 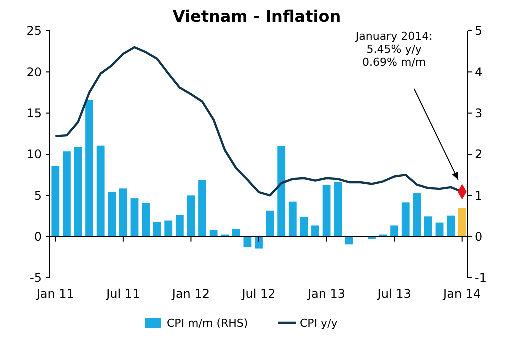 What do you see at coordinates (319, 323) in the screenshot?
I see `legend-label: CPI y/y` at bounding box center [319, 323].